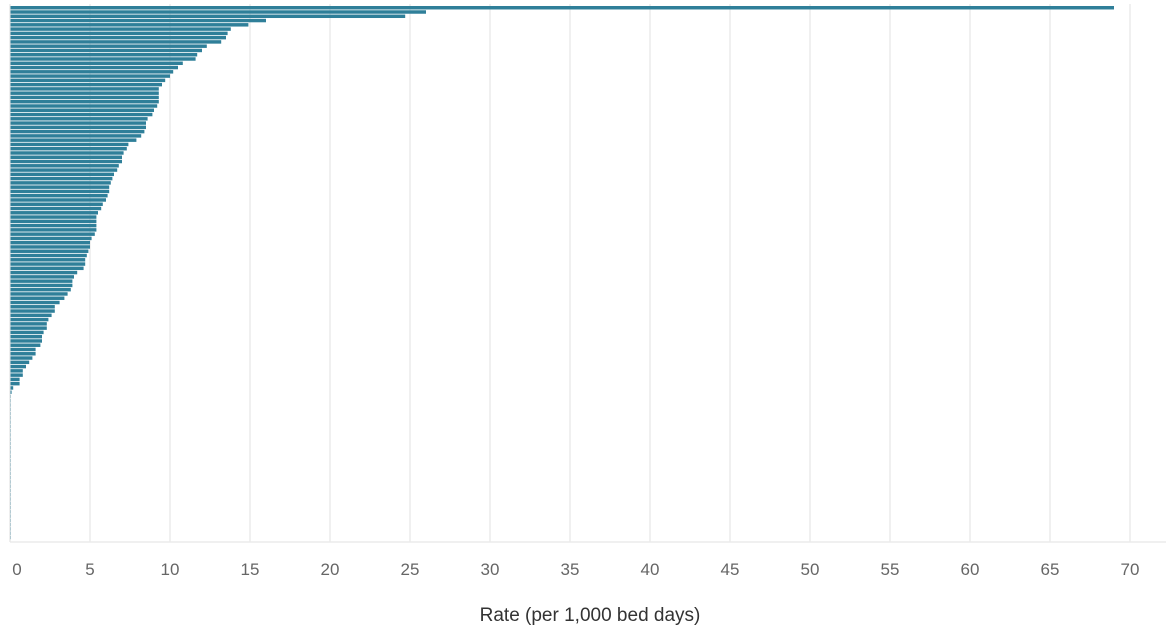 This screenshot has height=635, width=1166. Describe the element at coordinates (730, 569) in the screenshot. I see `x-tick-label: 45` at that location.